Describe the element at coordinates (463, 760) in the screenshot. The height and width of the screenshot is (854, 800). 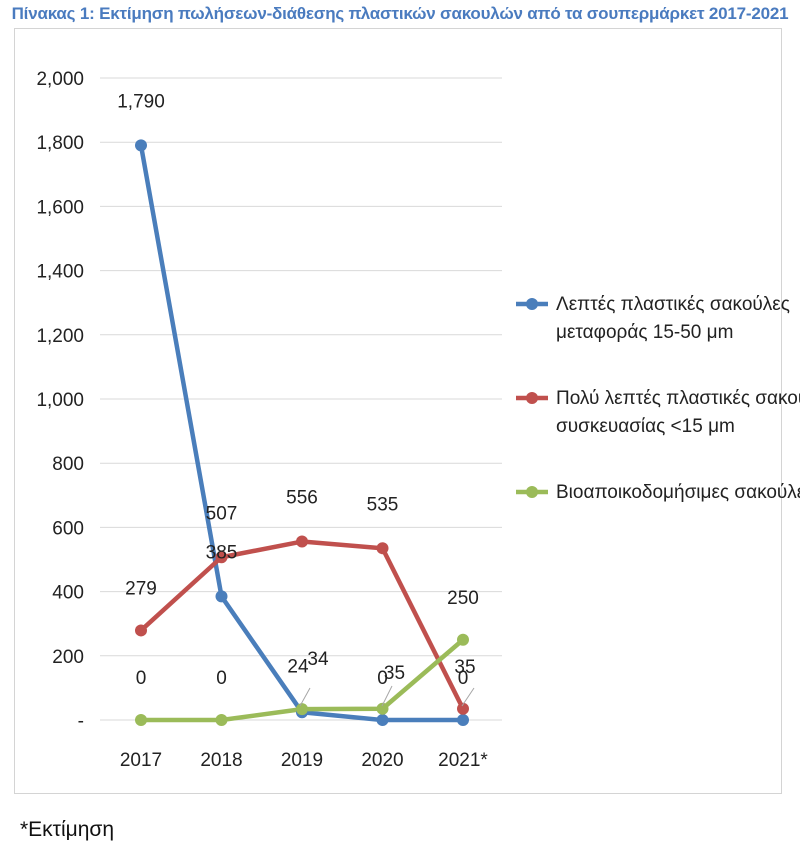
I see `x-tick-label: 2021*` at that location.